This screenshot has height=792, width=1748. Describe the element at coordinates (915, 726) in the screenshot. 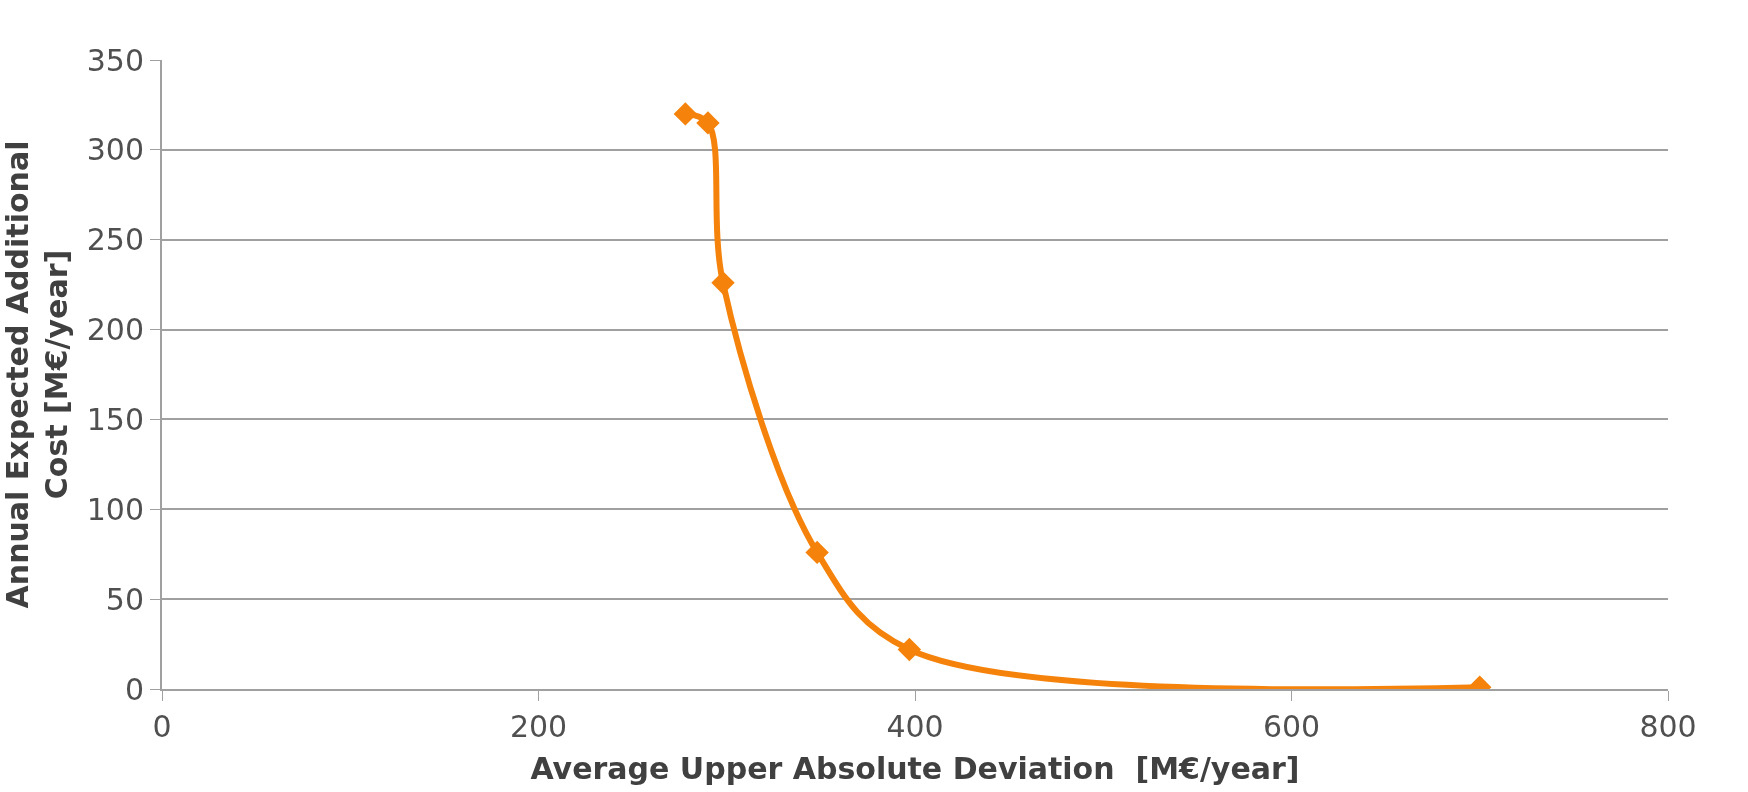

I see `x-tick-label: 400` at that location.